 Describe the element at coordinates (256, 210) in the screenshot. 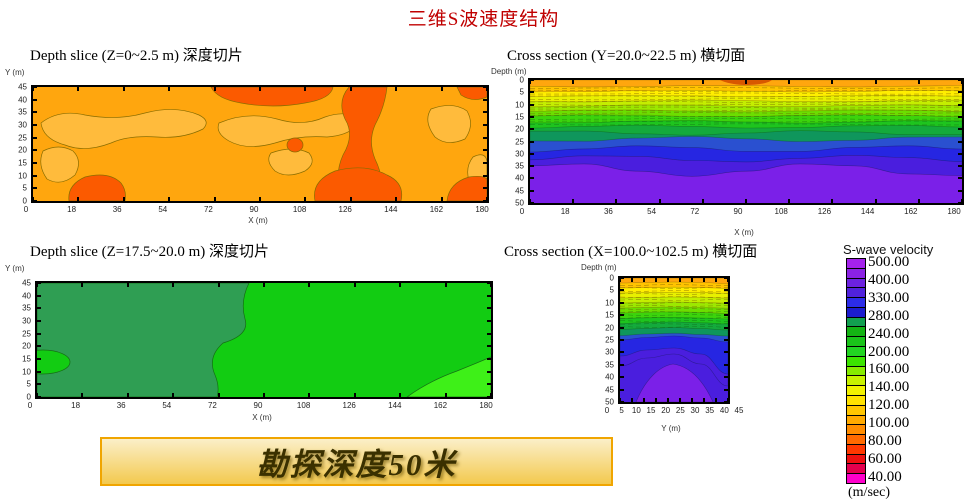

I see `panel1-x-ticks: 0 18 36 54 72 90 108 126 144 162 180` at that location.